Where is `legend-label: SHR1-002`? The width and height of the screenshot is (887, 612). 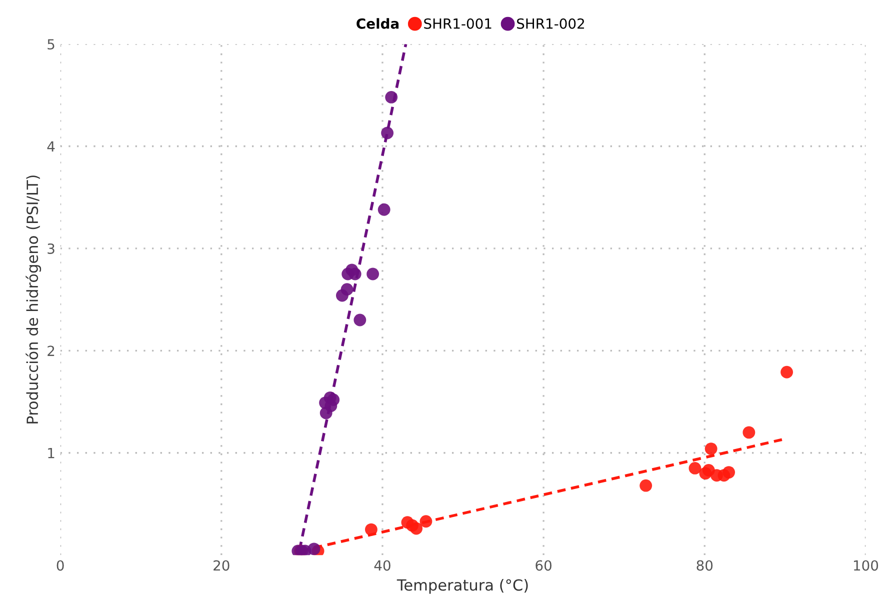
legend-label: SHR1-002 is located at coordinates (550, 23).